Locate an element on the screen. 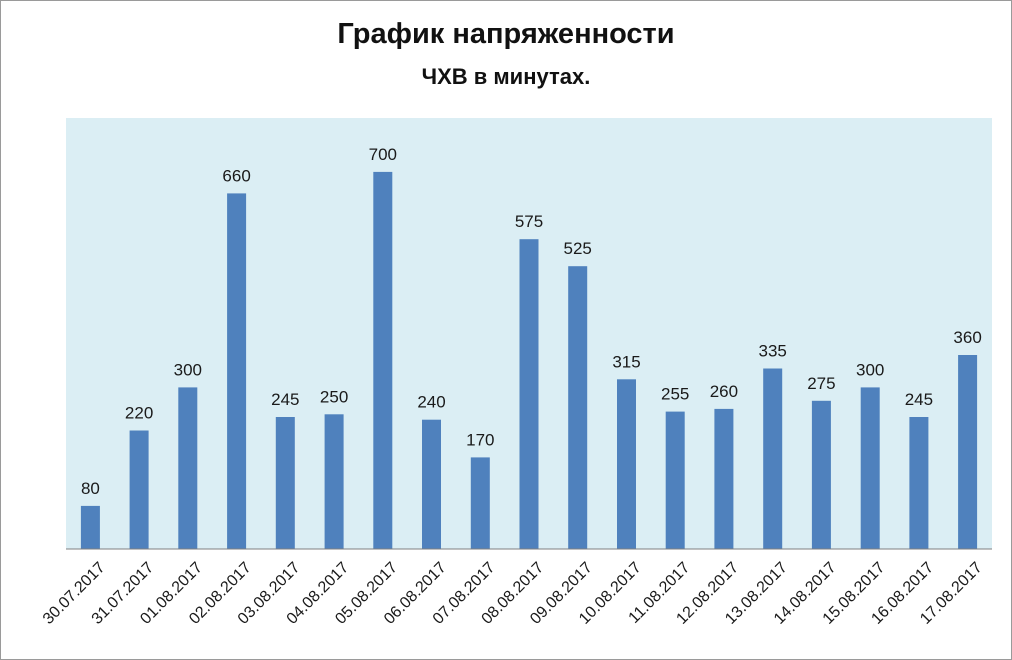 Image resolution: width=1012 pixels, height=660 pixels. bar-17.08.2017 is located at coordinates (968, 452).